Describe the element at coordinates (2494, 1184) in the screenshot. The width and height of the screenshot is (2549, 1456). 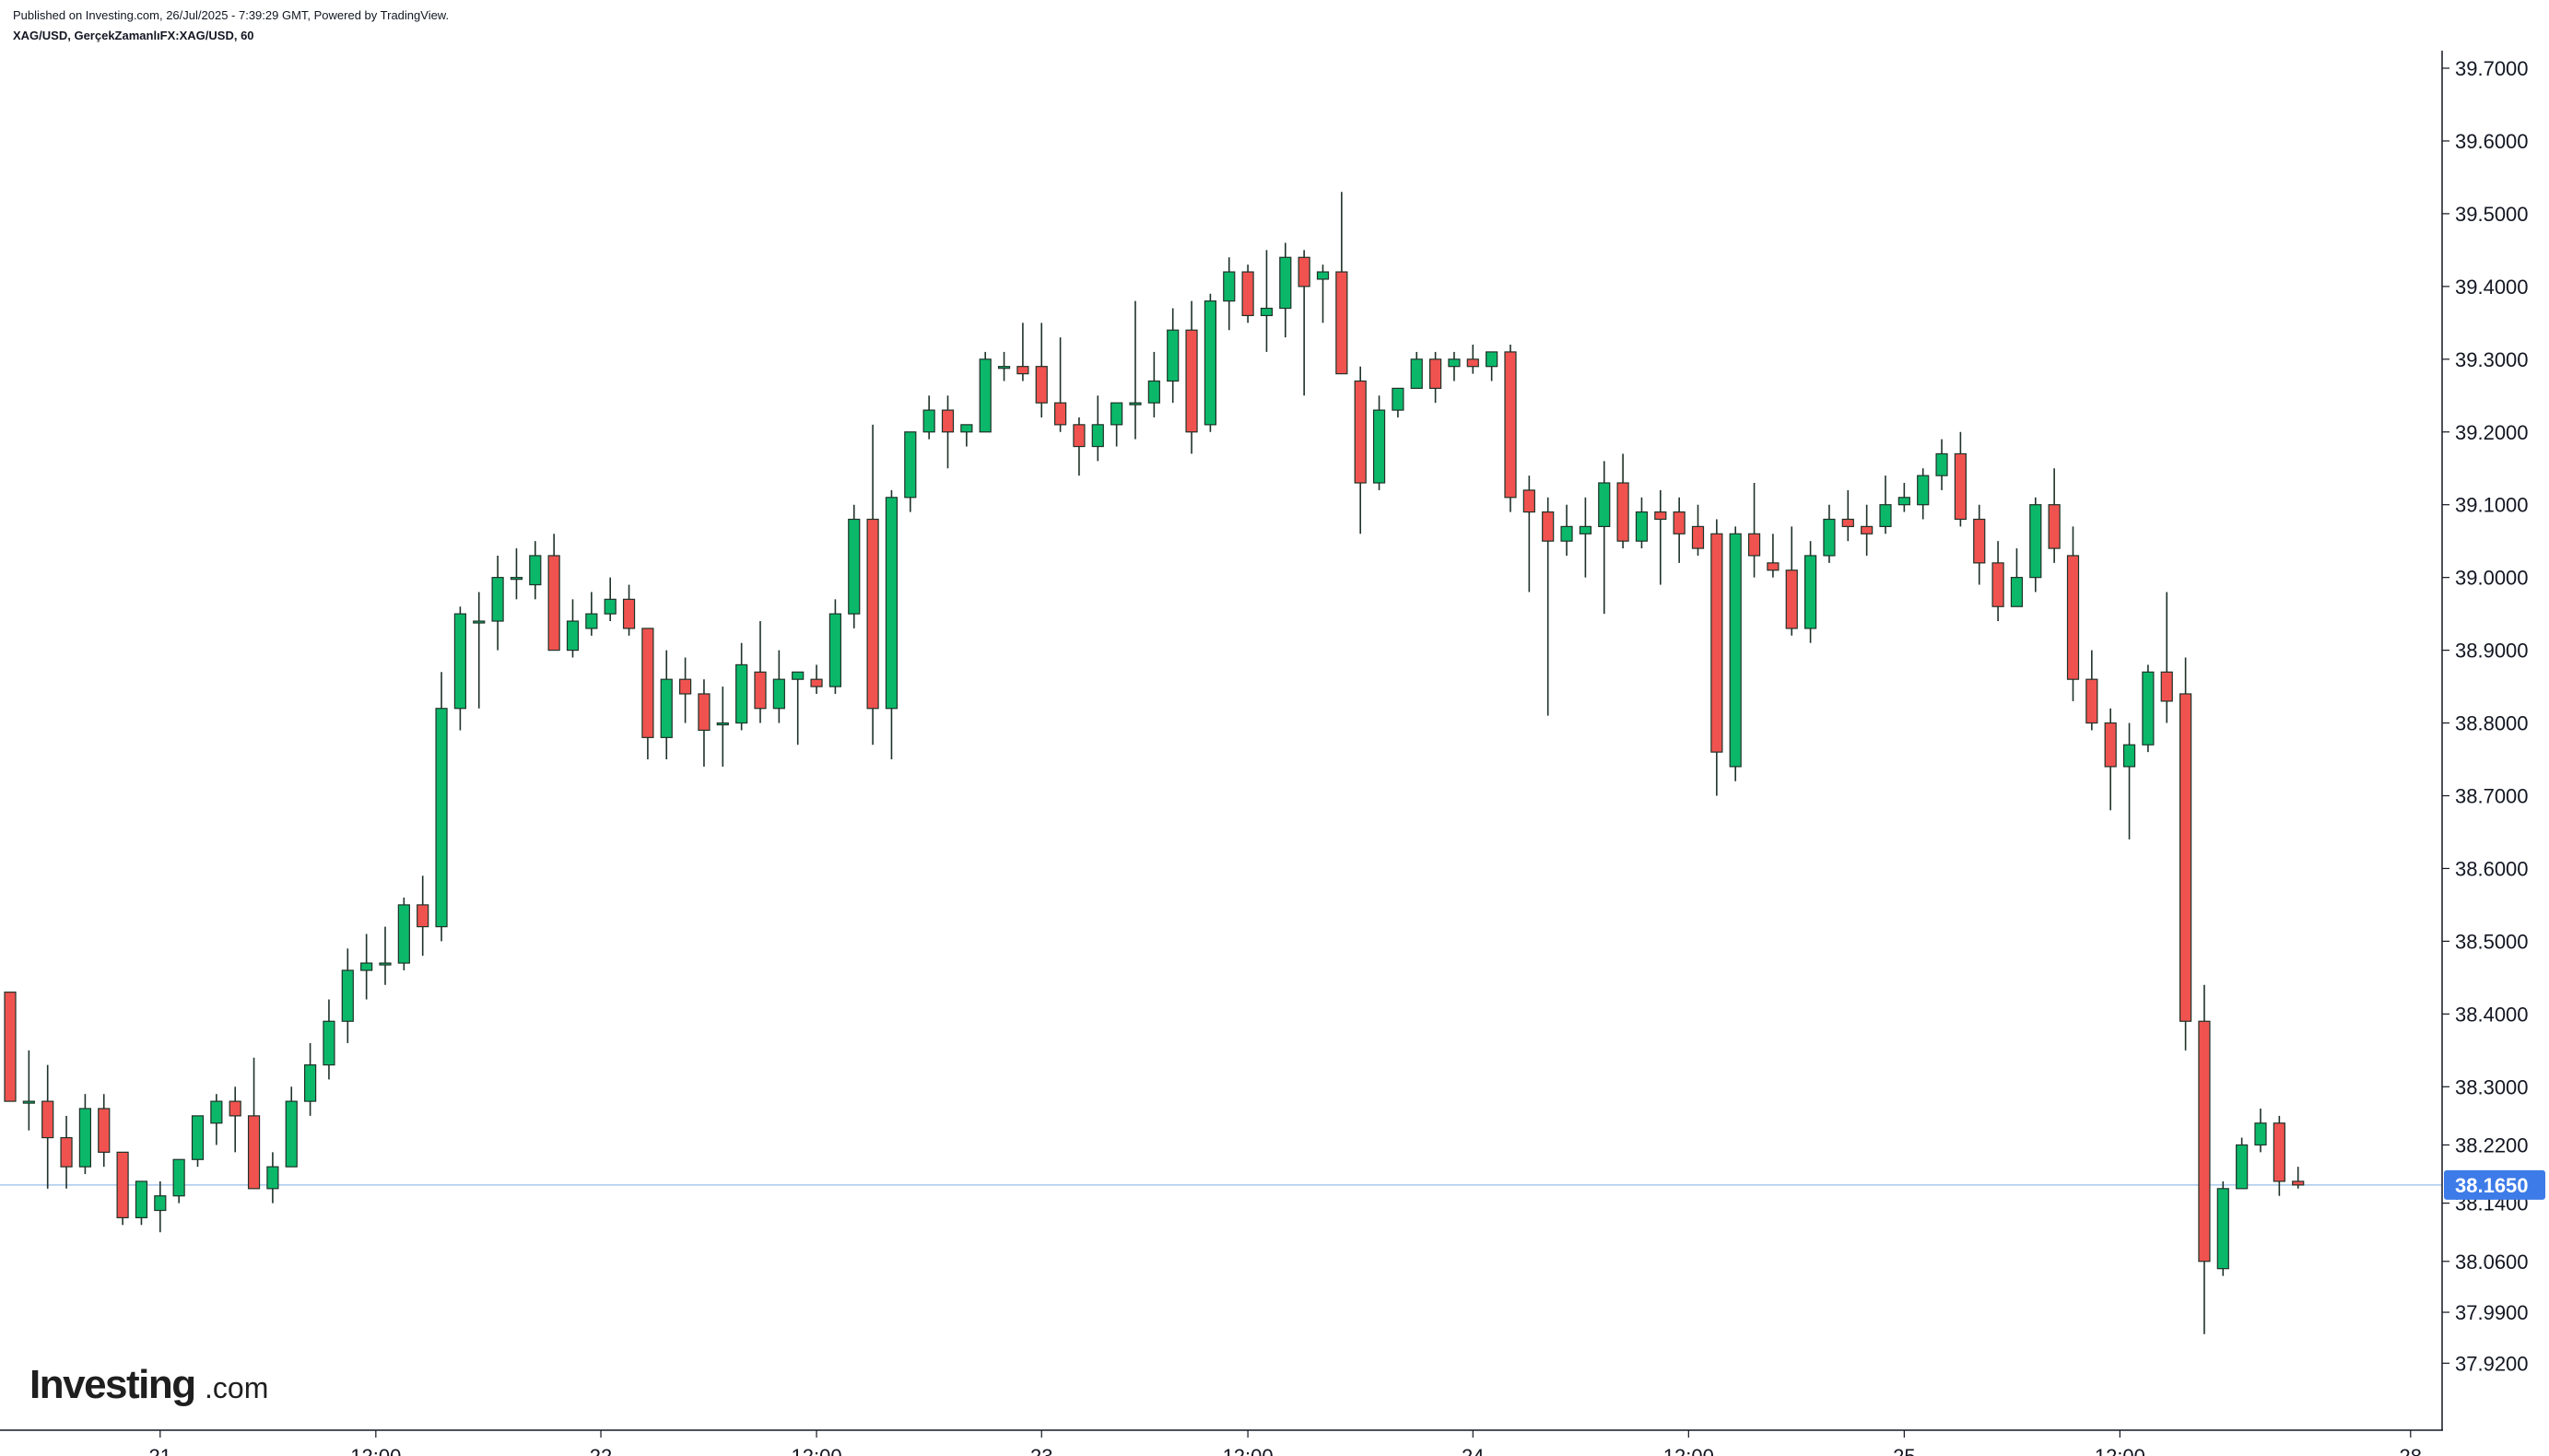
I see `last-price-tag: 38.1650` at that location.